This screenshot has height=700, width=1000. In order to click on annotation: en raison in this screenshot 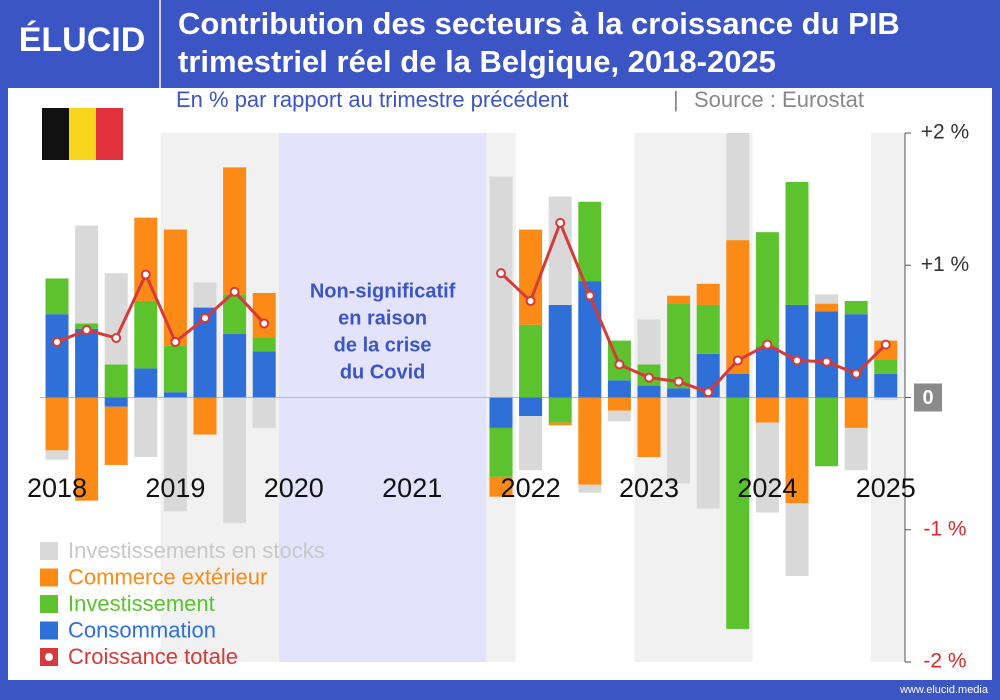, I will do `click(382, 318)`.